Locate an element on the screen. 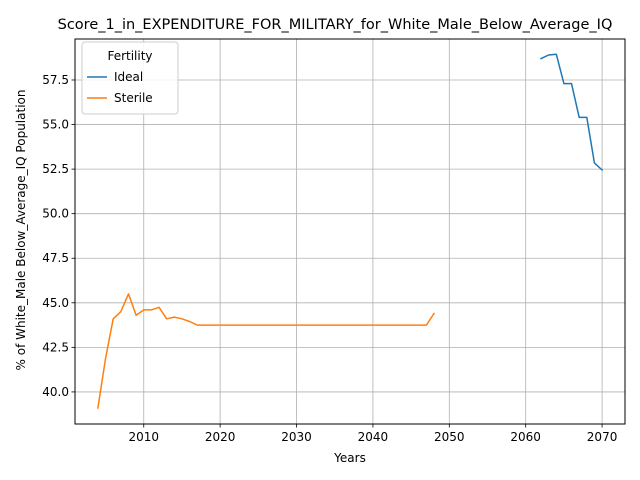 The image size is (640, 480). series-line-ideal is located at coordinates (572, 112).